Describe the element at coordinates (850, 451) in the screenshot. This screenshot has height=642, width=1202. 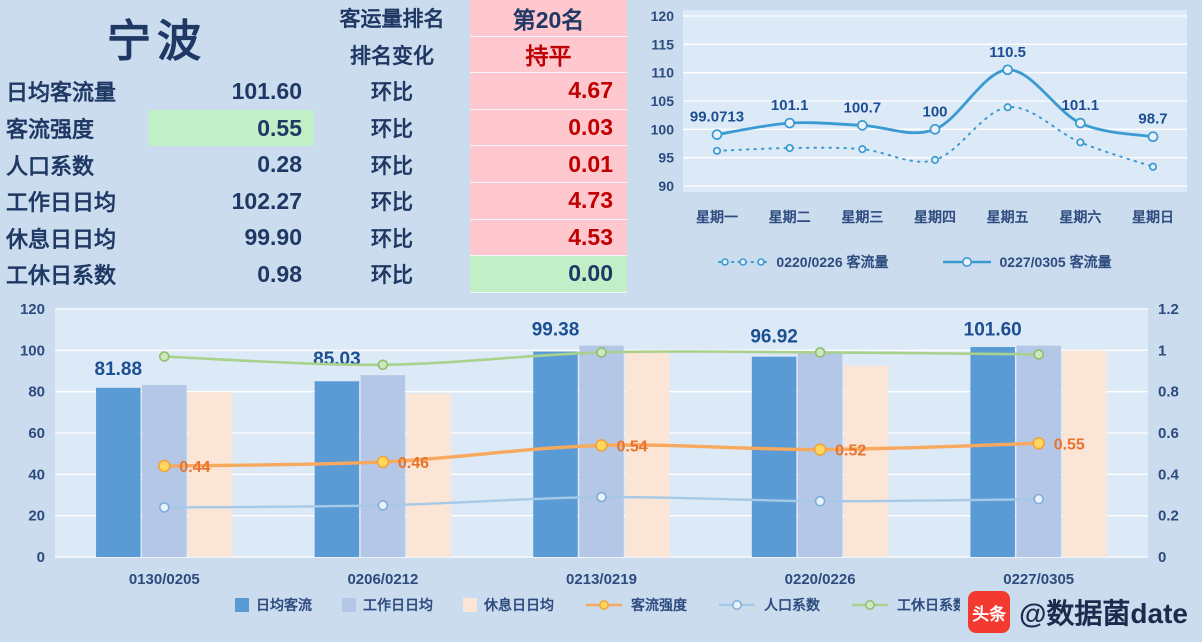
I see `svg-text: 0.52` at that location.